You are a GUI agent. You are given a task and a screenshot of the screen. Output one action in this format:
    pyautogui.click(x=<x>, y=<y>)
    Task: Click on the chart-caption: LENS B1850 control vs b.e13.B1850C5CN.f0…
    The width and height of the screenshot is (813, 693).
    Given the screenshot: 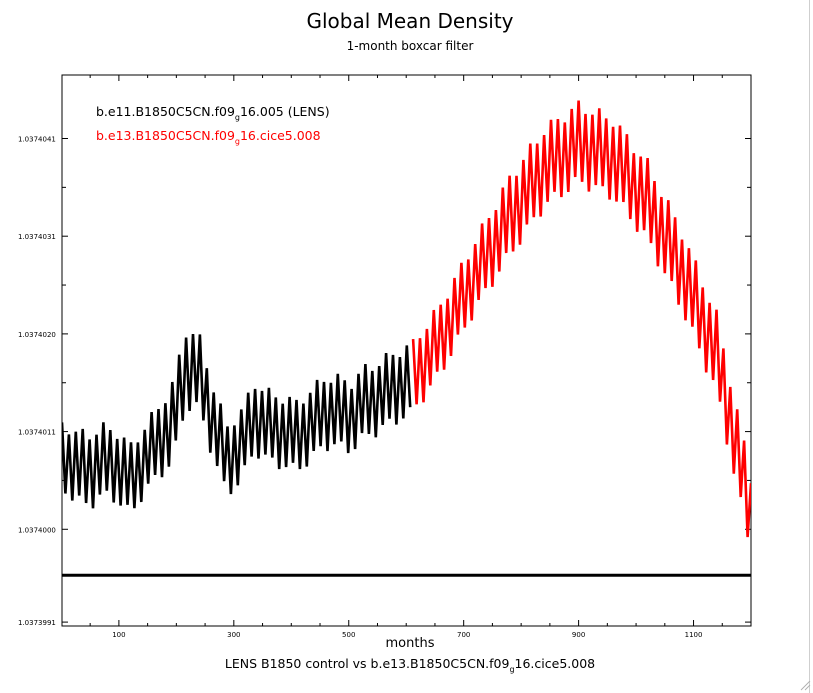 What is the action you would take?
    pyautogui.click(x=410, y=665)
    